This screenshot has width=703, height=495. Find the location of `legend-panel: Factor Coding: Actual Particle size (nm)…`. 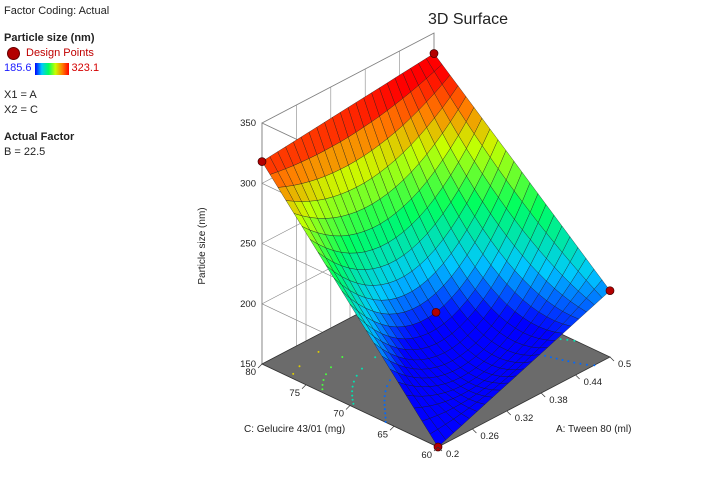

legend-panel: Factor Coding: Actual Particle size (nm)… is located at coordinates (89, 82).